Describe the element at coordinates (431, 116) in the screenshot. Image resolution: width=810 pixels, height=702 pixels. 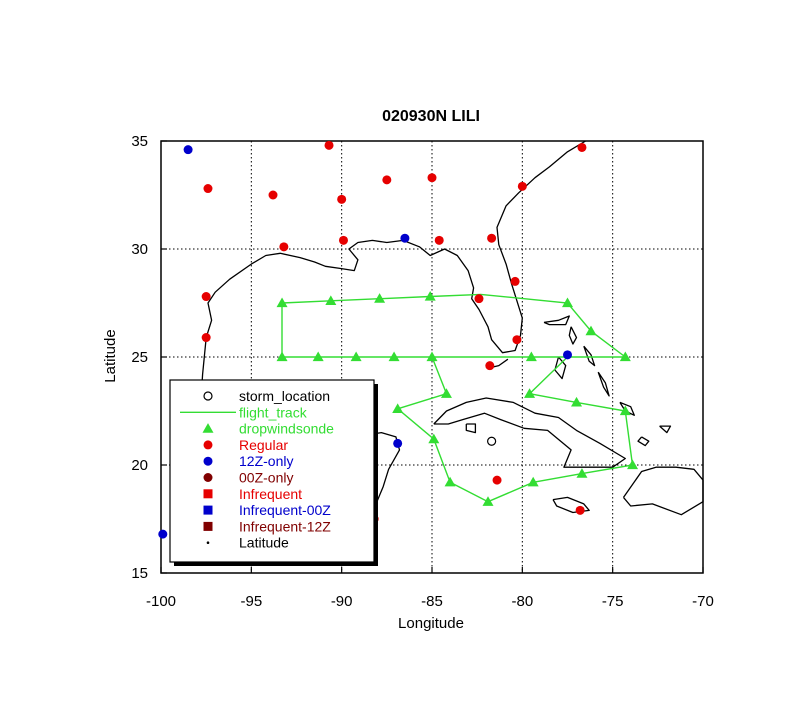
I see `chart-title: 020930N LILI` at that location.